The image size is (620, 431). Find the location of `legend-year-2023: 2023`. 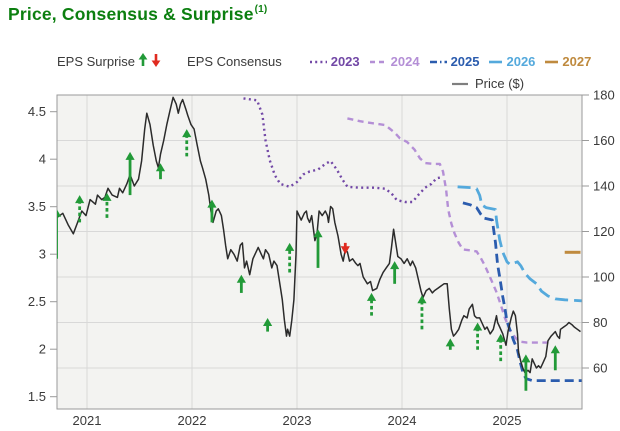

legend-year-2023: 2023 is located at coordinates (334, 61).